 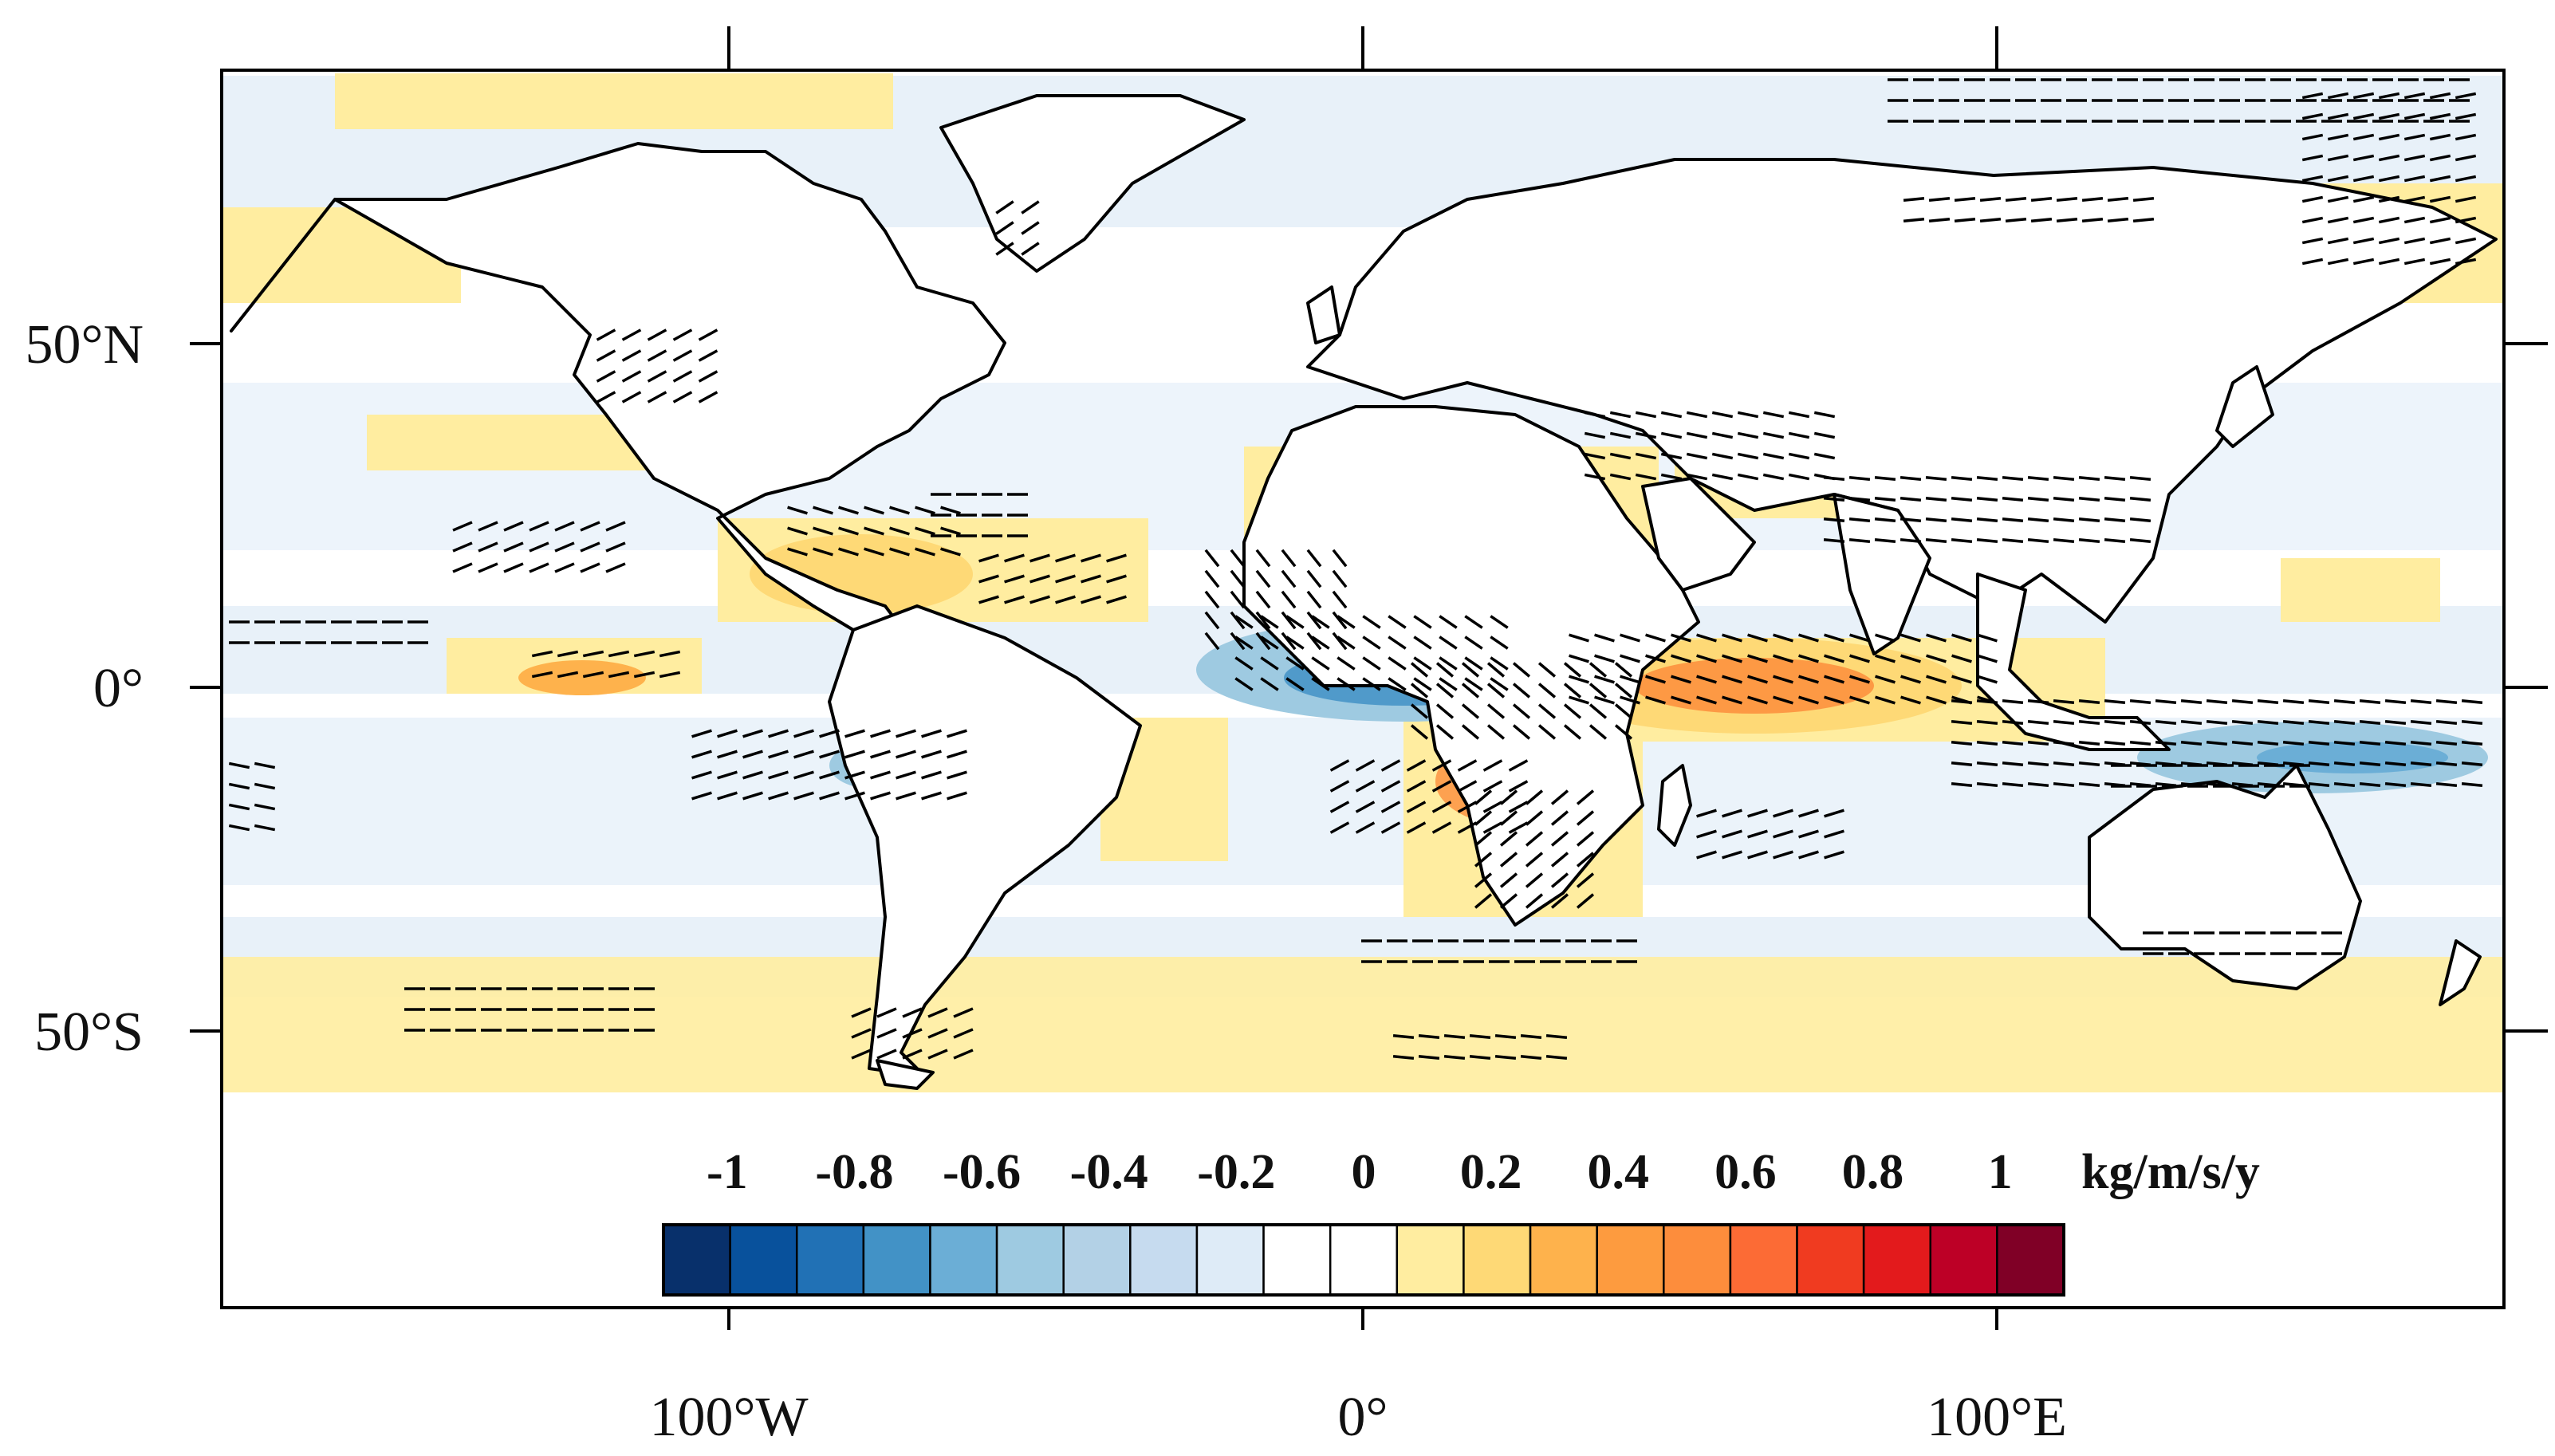 I want to click on colorbar-tick-label: -0.4, so click(x=1109, y=1172).